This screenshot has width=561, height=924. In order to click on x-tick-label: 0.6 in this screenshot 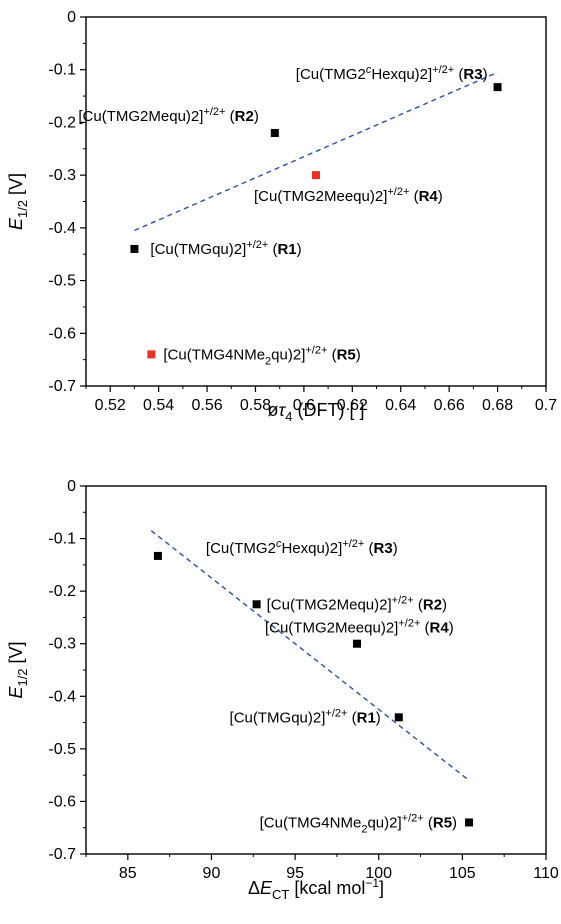, I will do `click(304, 405)`.